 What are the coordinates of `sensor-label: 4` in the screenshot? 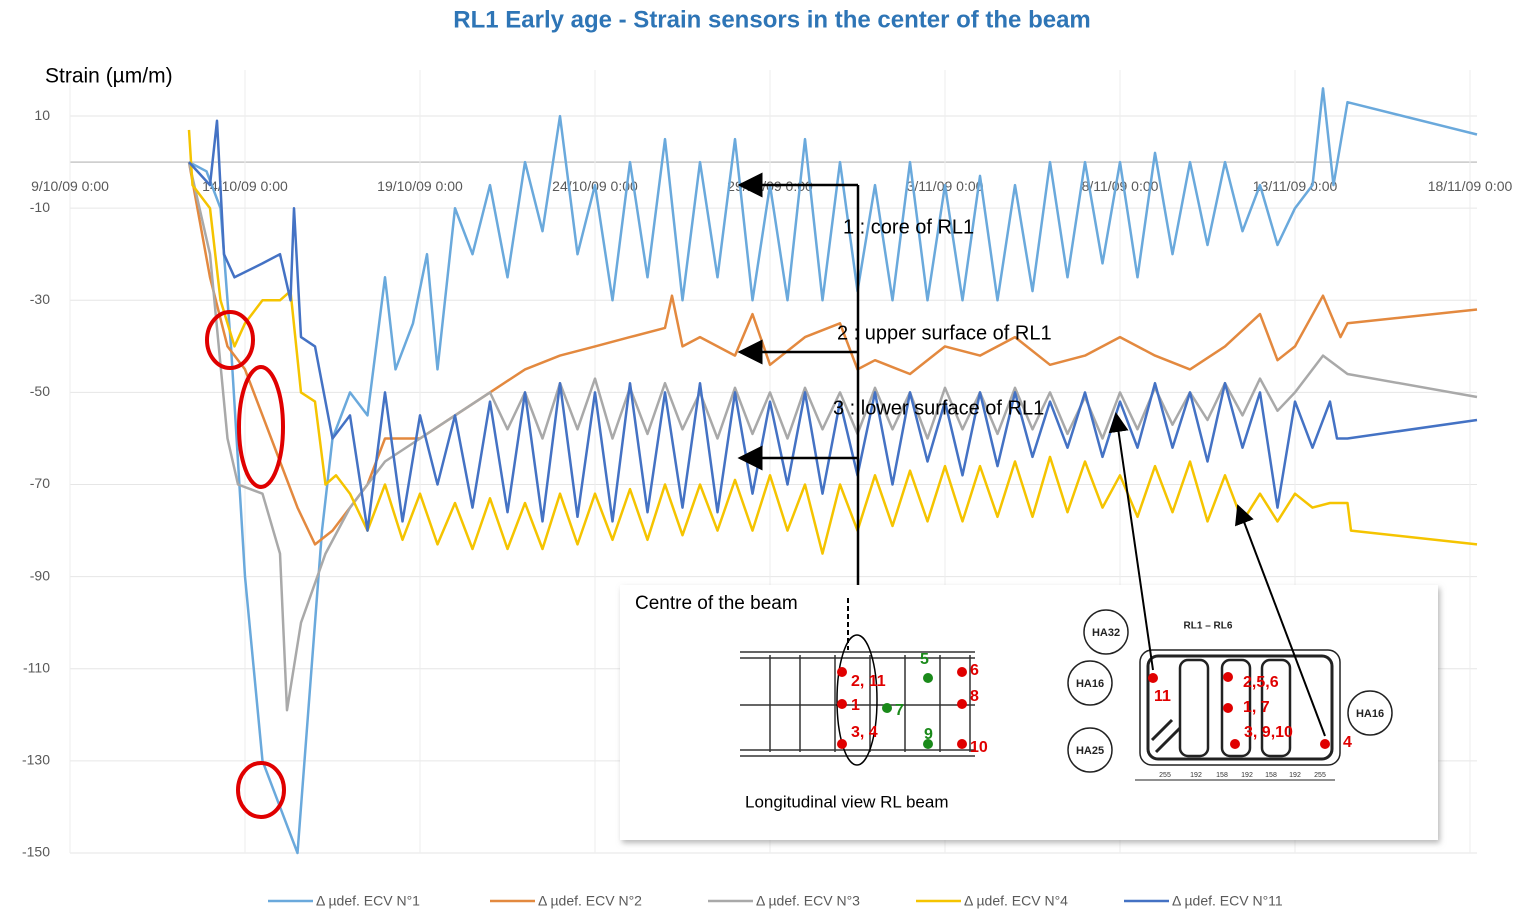 It's located at (1347, 742).